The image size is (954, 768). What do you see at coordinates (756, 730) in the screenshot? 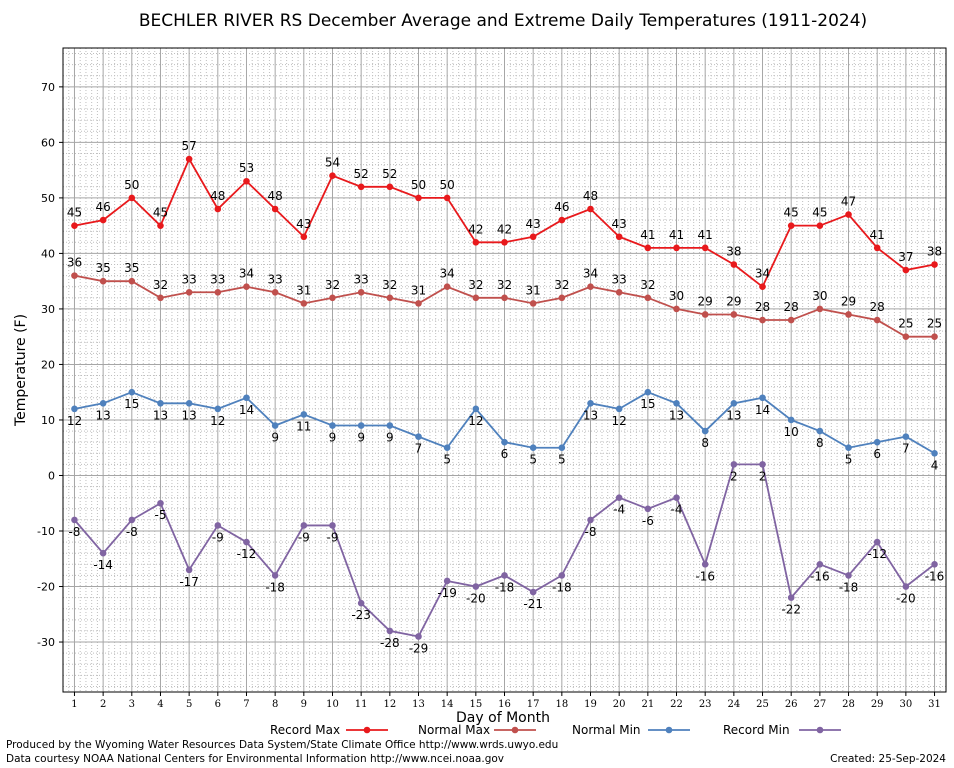
I see `legend-label: Record Min` at bounding box center [756, 730].